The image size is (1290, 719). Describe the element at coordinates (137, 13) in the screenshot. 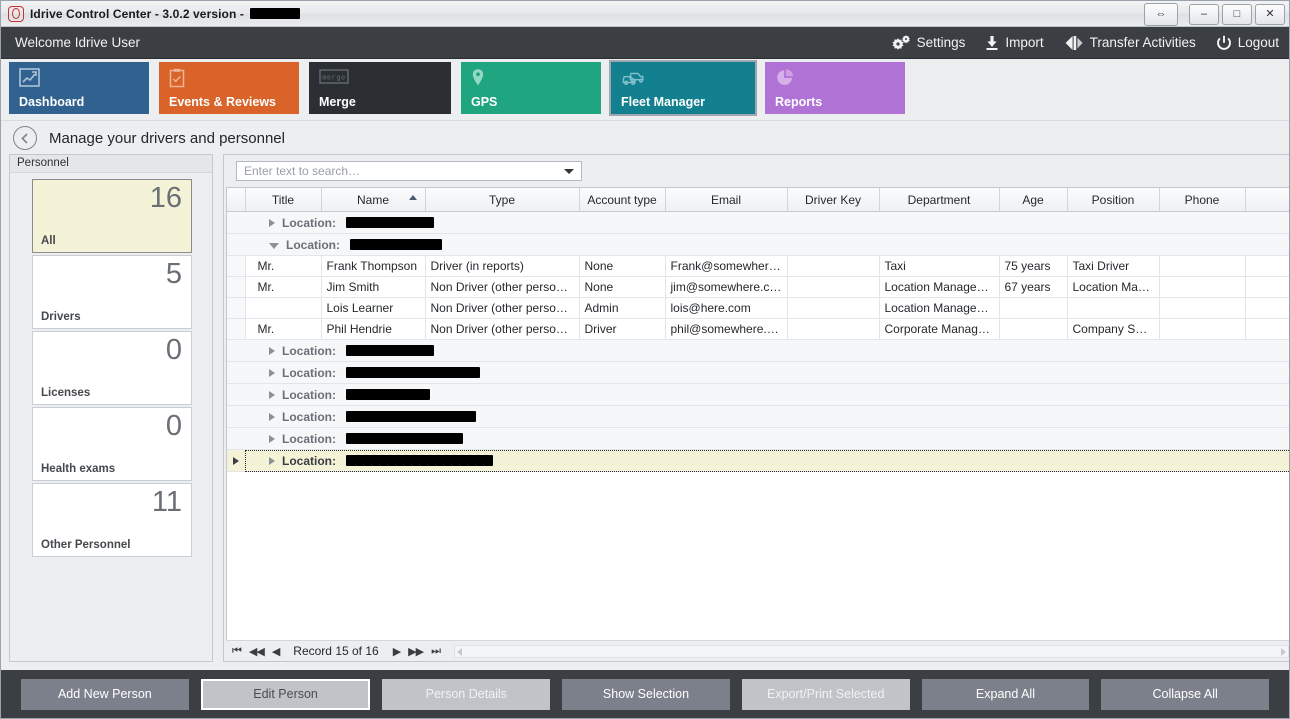

I see `window-title: Idrive Control Center - 3.0.2 version -` at that location.